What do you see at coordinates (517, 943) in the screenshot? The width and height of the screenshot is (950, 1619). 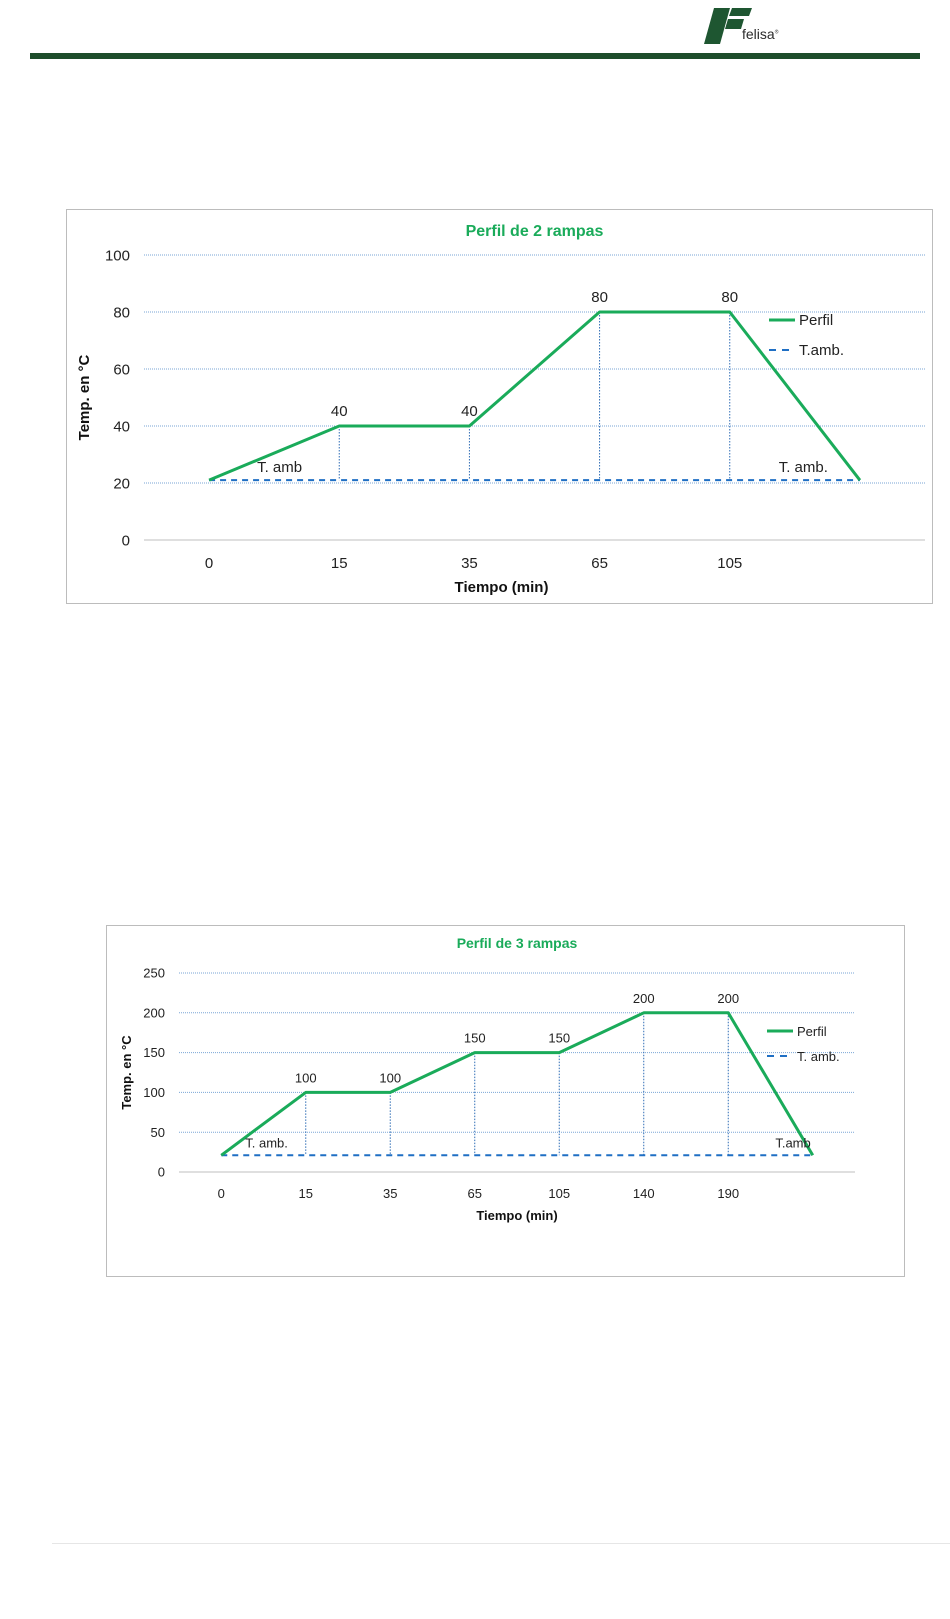 I see `chart-title: Perfil de 3 rampas` at bounding box center [517, 943].